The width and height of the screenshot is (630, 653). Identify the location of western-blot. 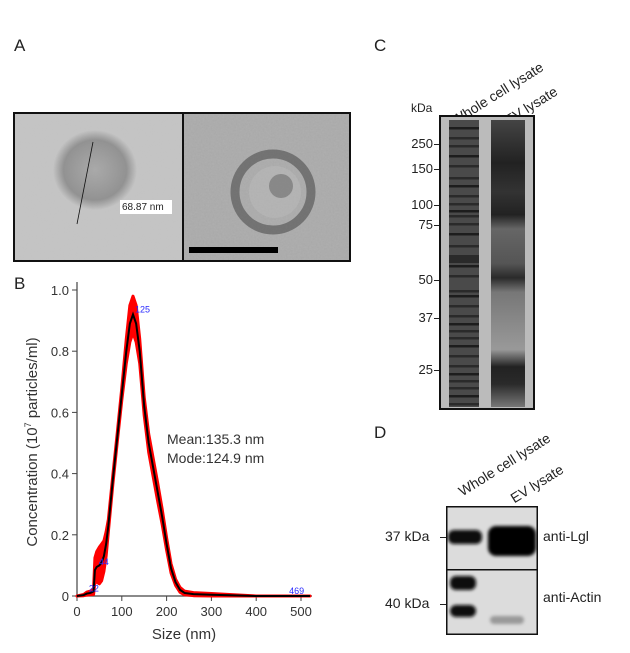
(492, 570).